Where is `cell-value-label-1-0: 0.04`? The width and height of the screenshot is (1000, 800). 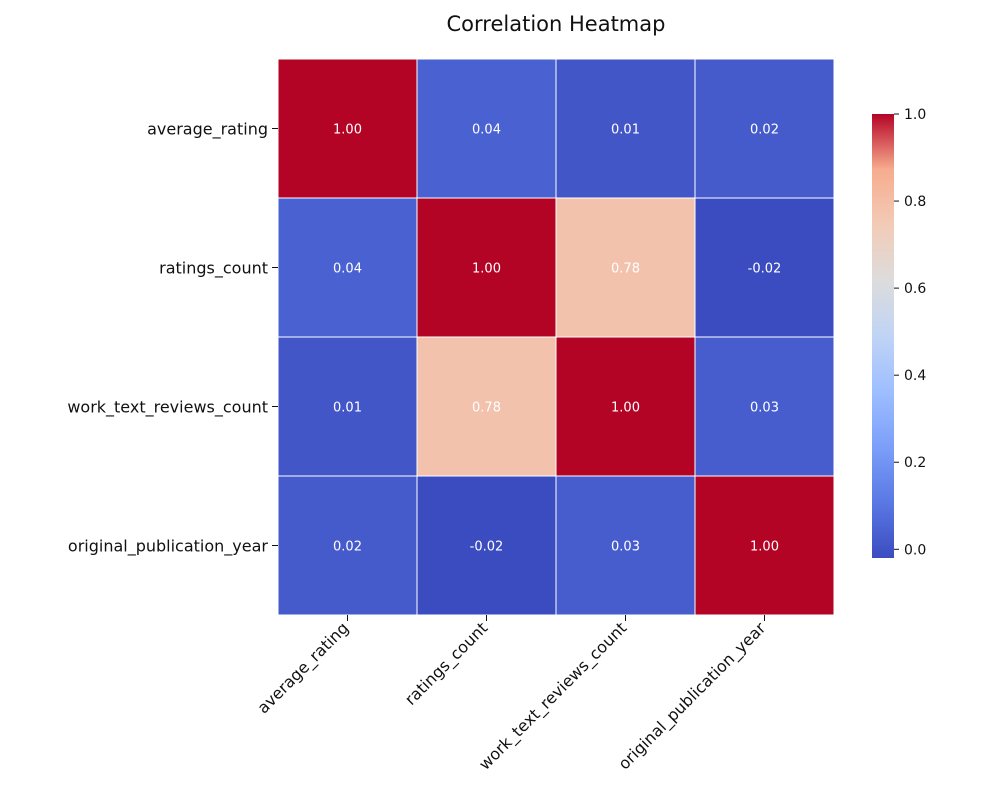
cell-value-label-1-0: 0.04 is located at coordinates (347, 269).